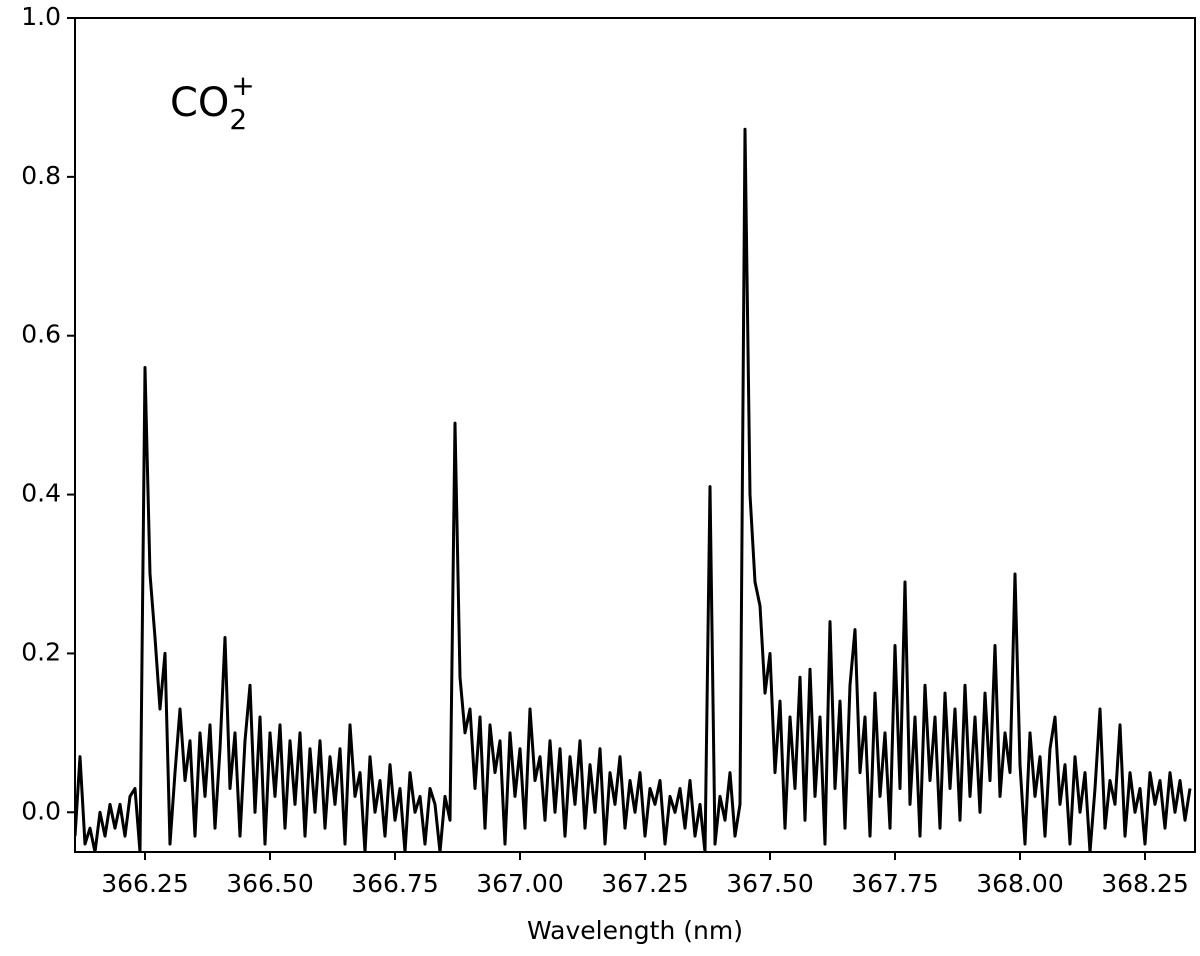 Image resolution: width=1200 pixels, height=956 pixels. Describe the element at coordinates (269, 883) in the screenshot. I see `x-tick-label: 366.50` at that location.